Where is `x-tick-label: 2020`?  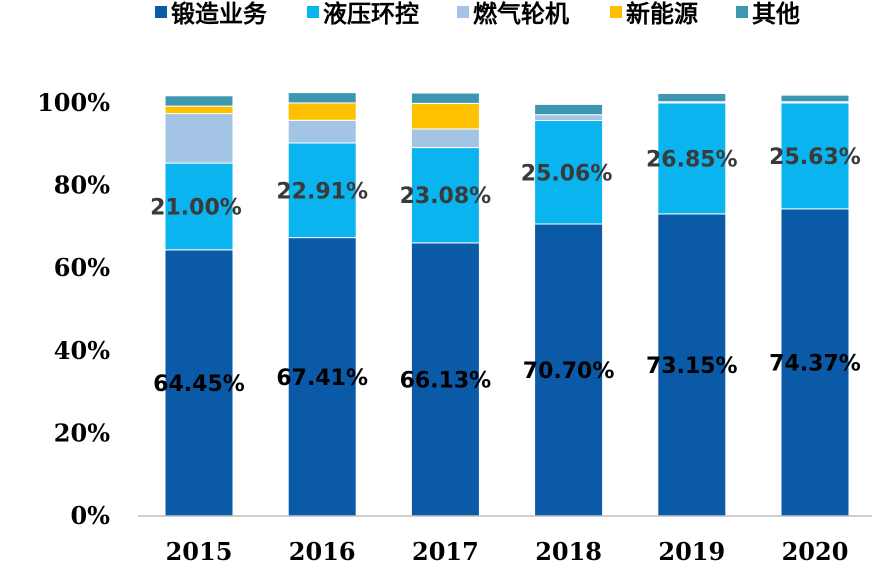
x-tick-label: 2020 is located at coordinates (815, 551).